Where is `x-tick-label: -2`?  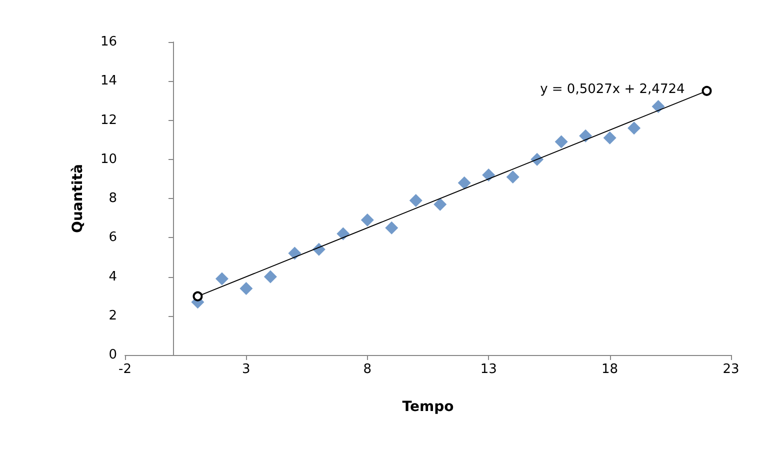
x-tick-label: -2 is located at coordinates (125, 369).